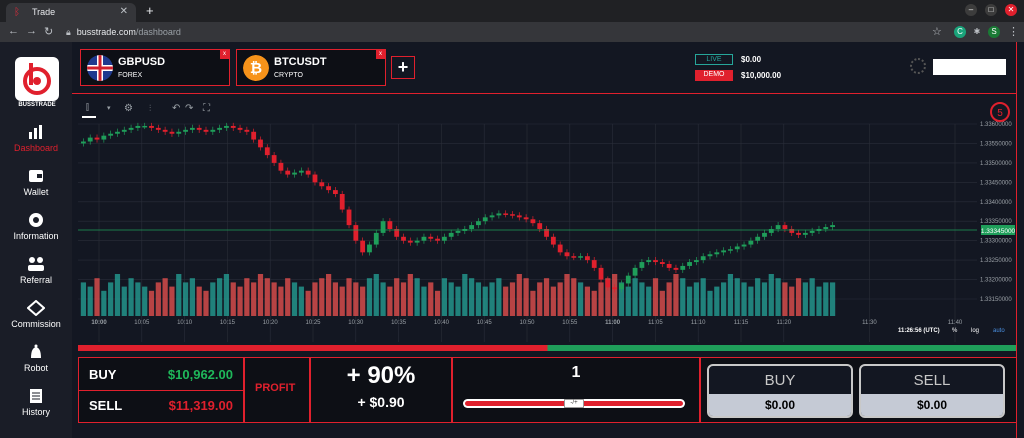  What do you see at coordinates (206, 108) in the screenshot?
I see `fullscreen-icon: ⛶` at bounding box center [206, 108].